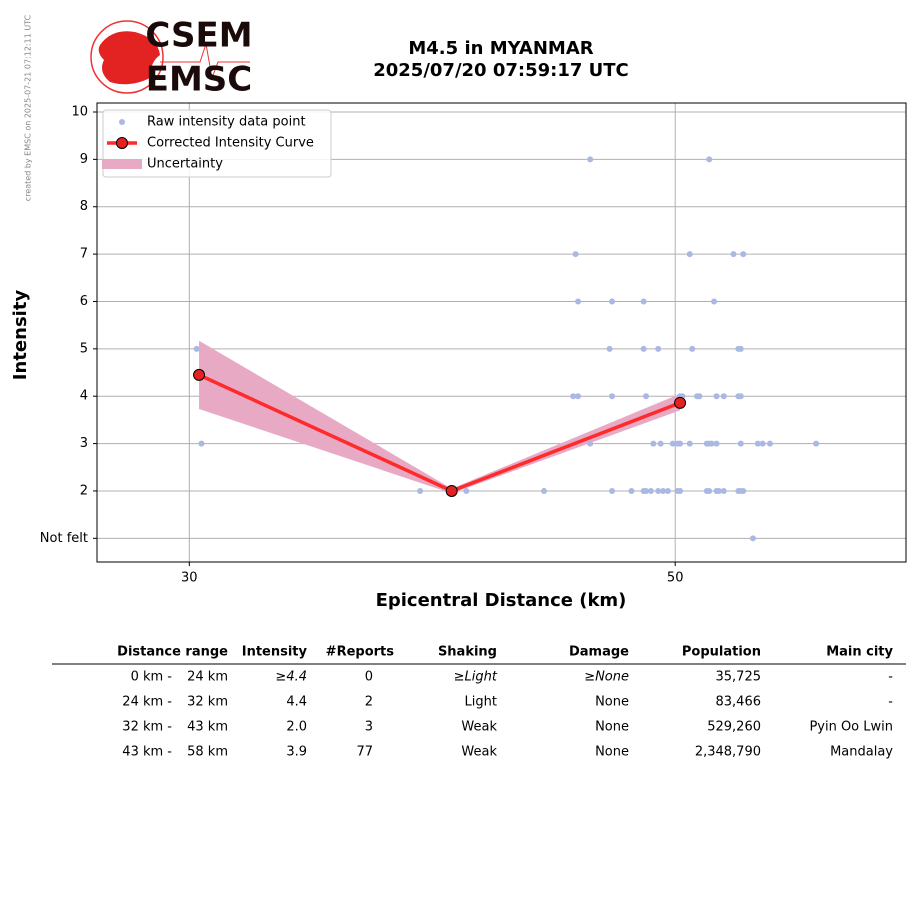 The width and height of the screenshot is (915, 909). What do you see at coordinates (84, 254) in the screenshot?
I see `y-tick-label: 7` at bounding box center [84, 254].